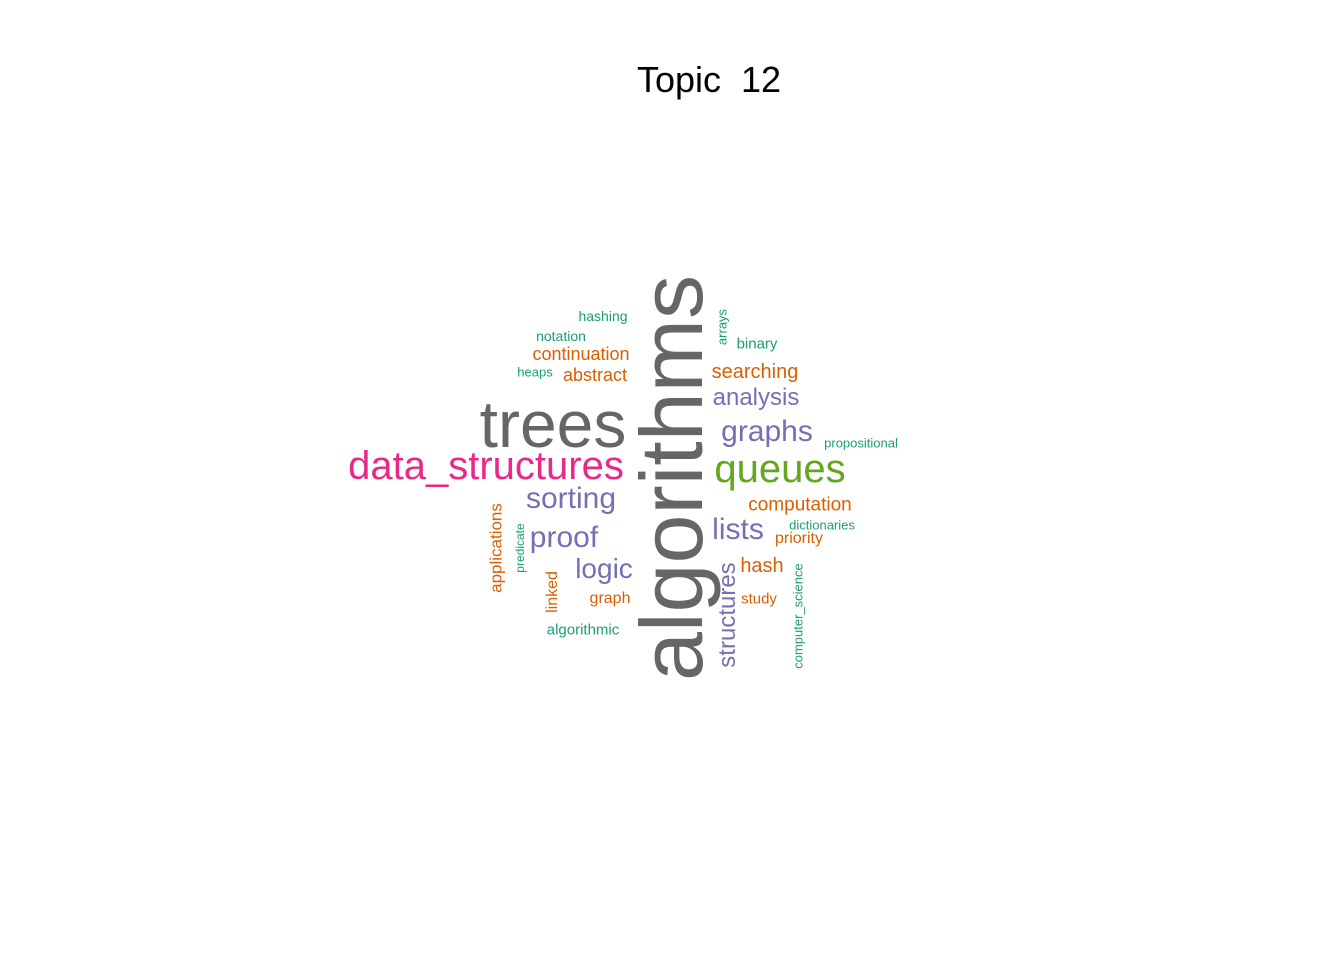  Describe the element at coordinates (564, 537) in the screenshot. I see `word-proof: proof` at that location.